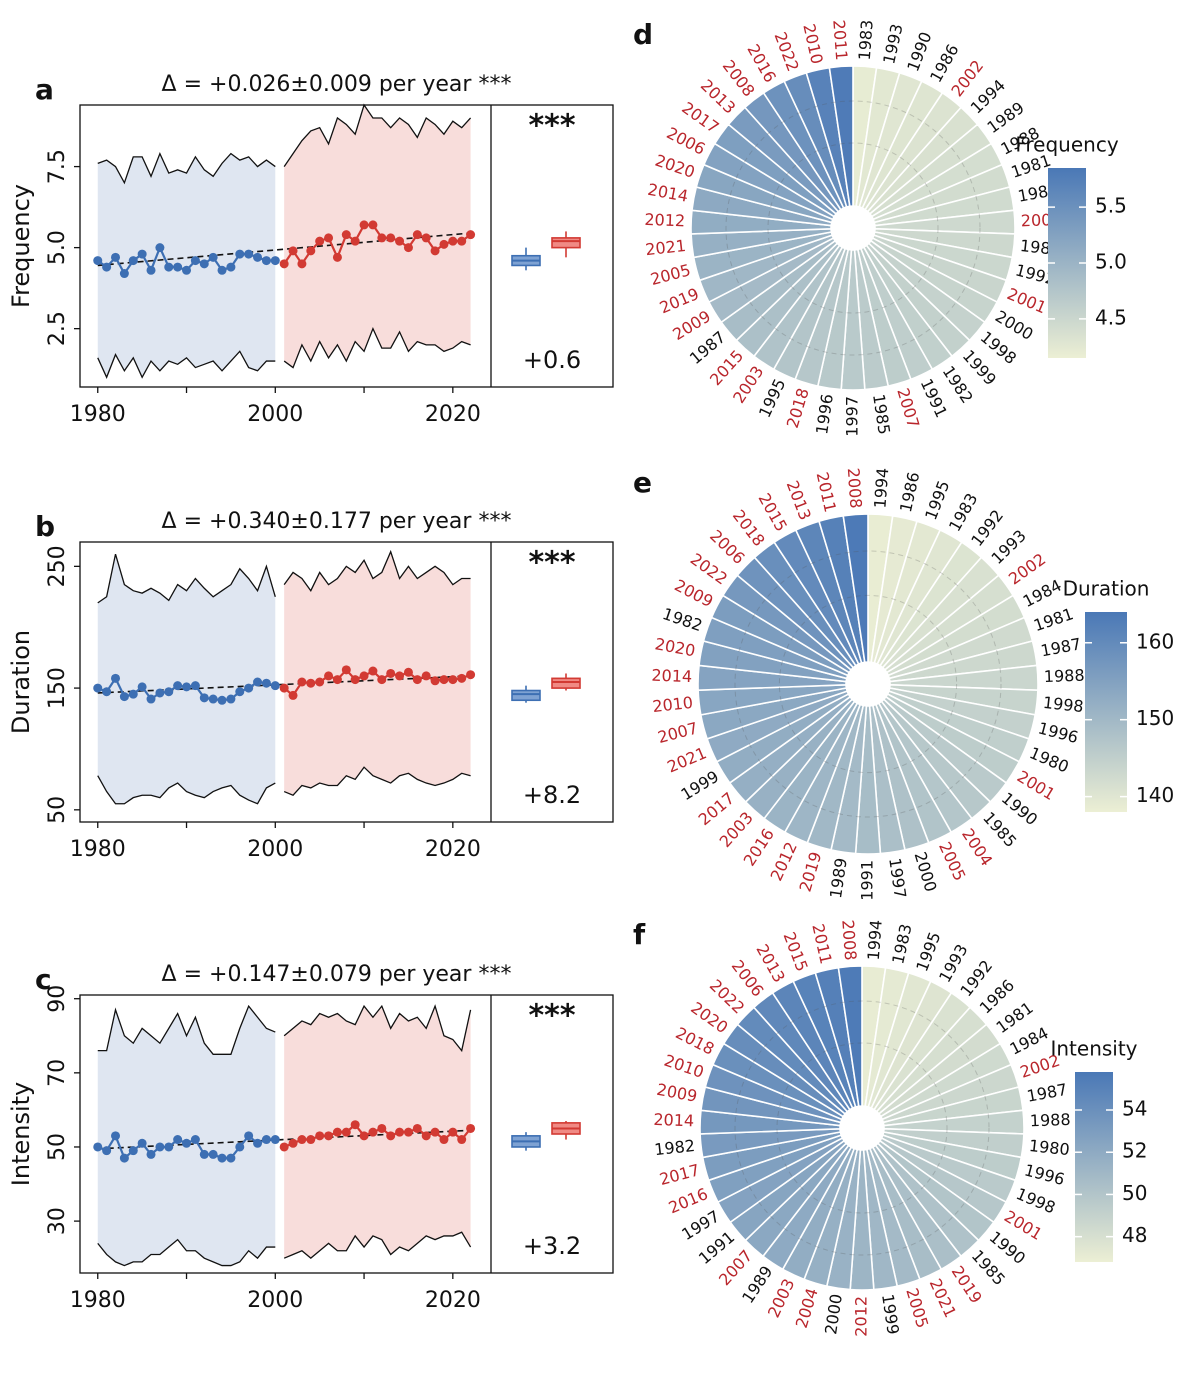 The width and height of the screenshot is (1187, 1382). I want to click on category-label: 1989, so click(838, 878).